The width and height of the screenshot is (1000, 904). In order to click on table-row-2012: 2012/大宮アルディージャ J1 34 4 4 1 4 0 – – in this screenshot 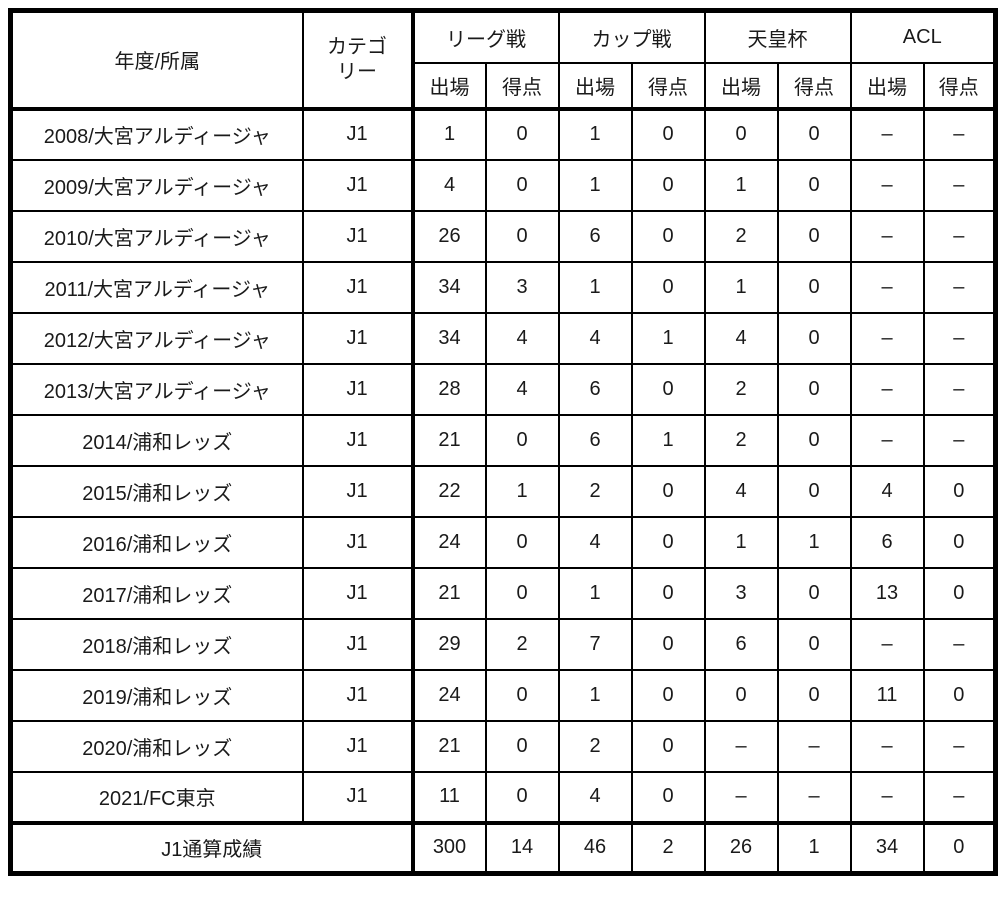, I will do `click(503, 338)`.